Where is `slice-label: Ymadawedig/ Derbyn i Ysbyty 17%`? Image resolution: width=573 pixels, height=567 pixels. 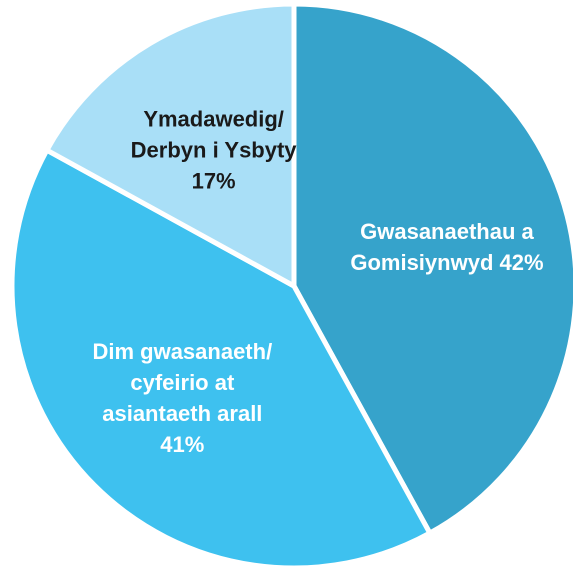
slice-label: Ymadawedig/ Derbyn i Ysbyty 17% is located at coordinates (214, 150).